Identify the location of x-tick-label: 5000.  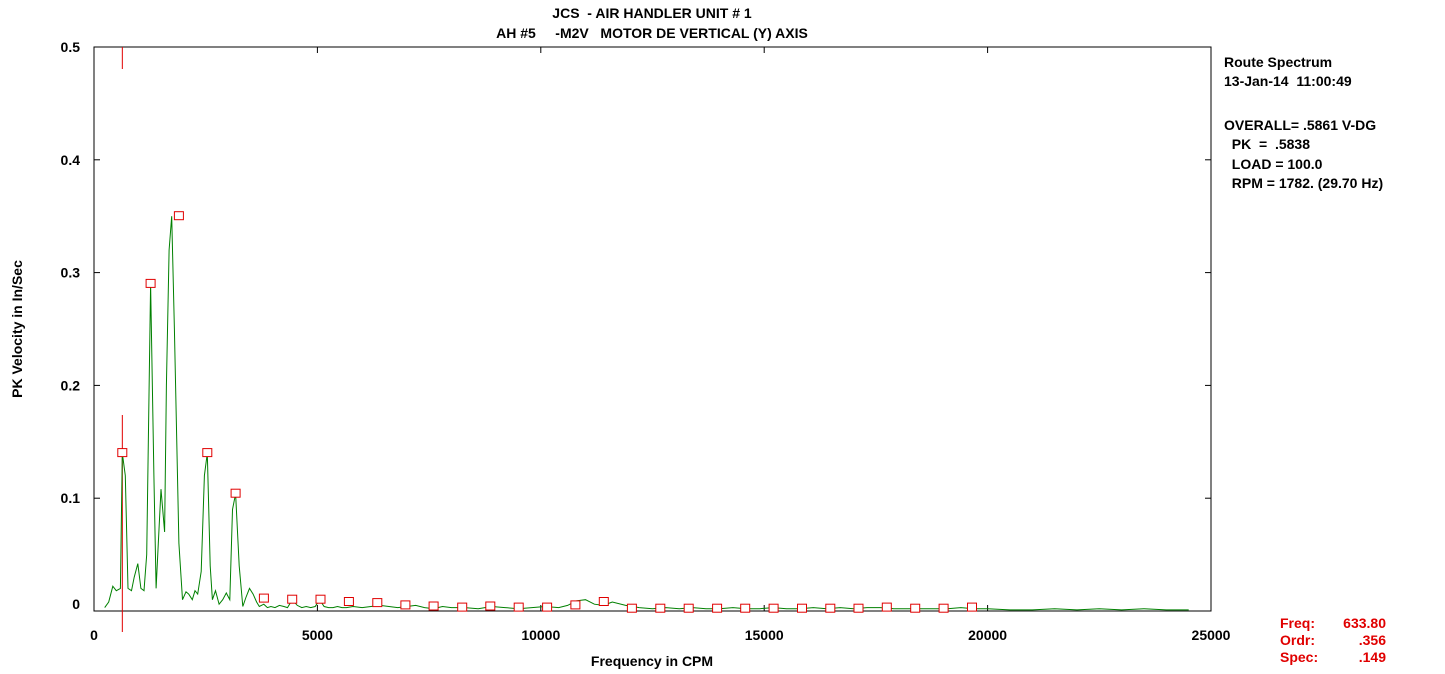
(317, 635).